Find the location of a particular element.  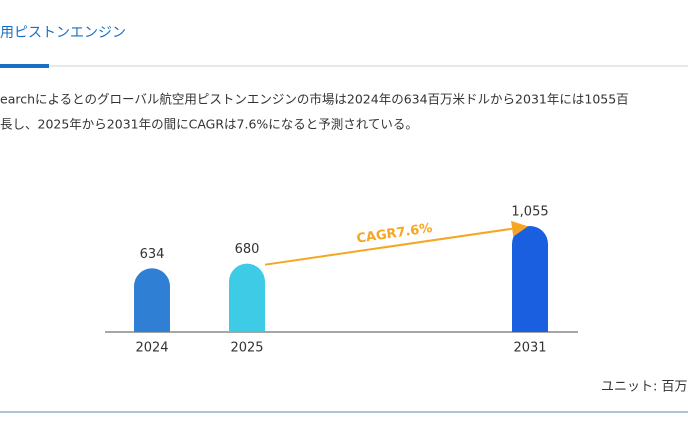

tab-title: 用ピストンエンジン is located at coordinates (63, 33).